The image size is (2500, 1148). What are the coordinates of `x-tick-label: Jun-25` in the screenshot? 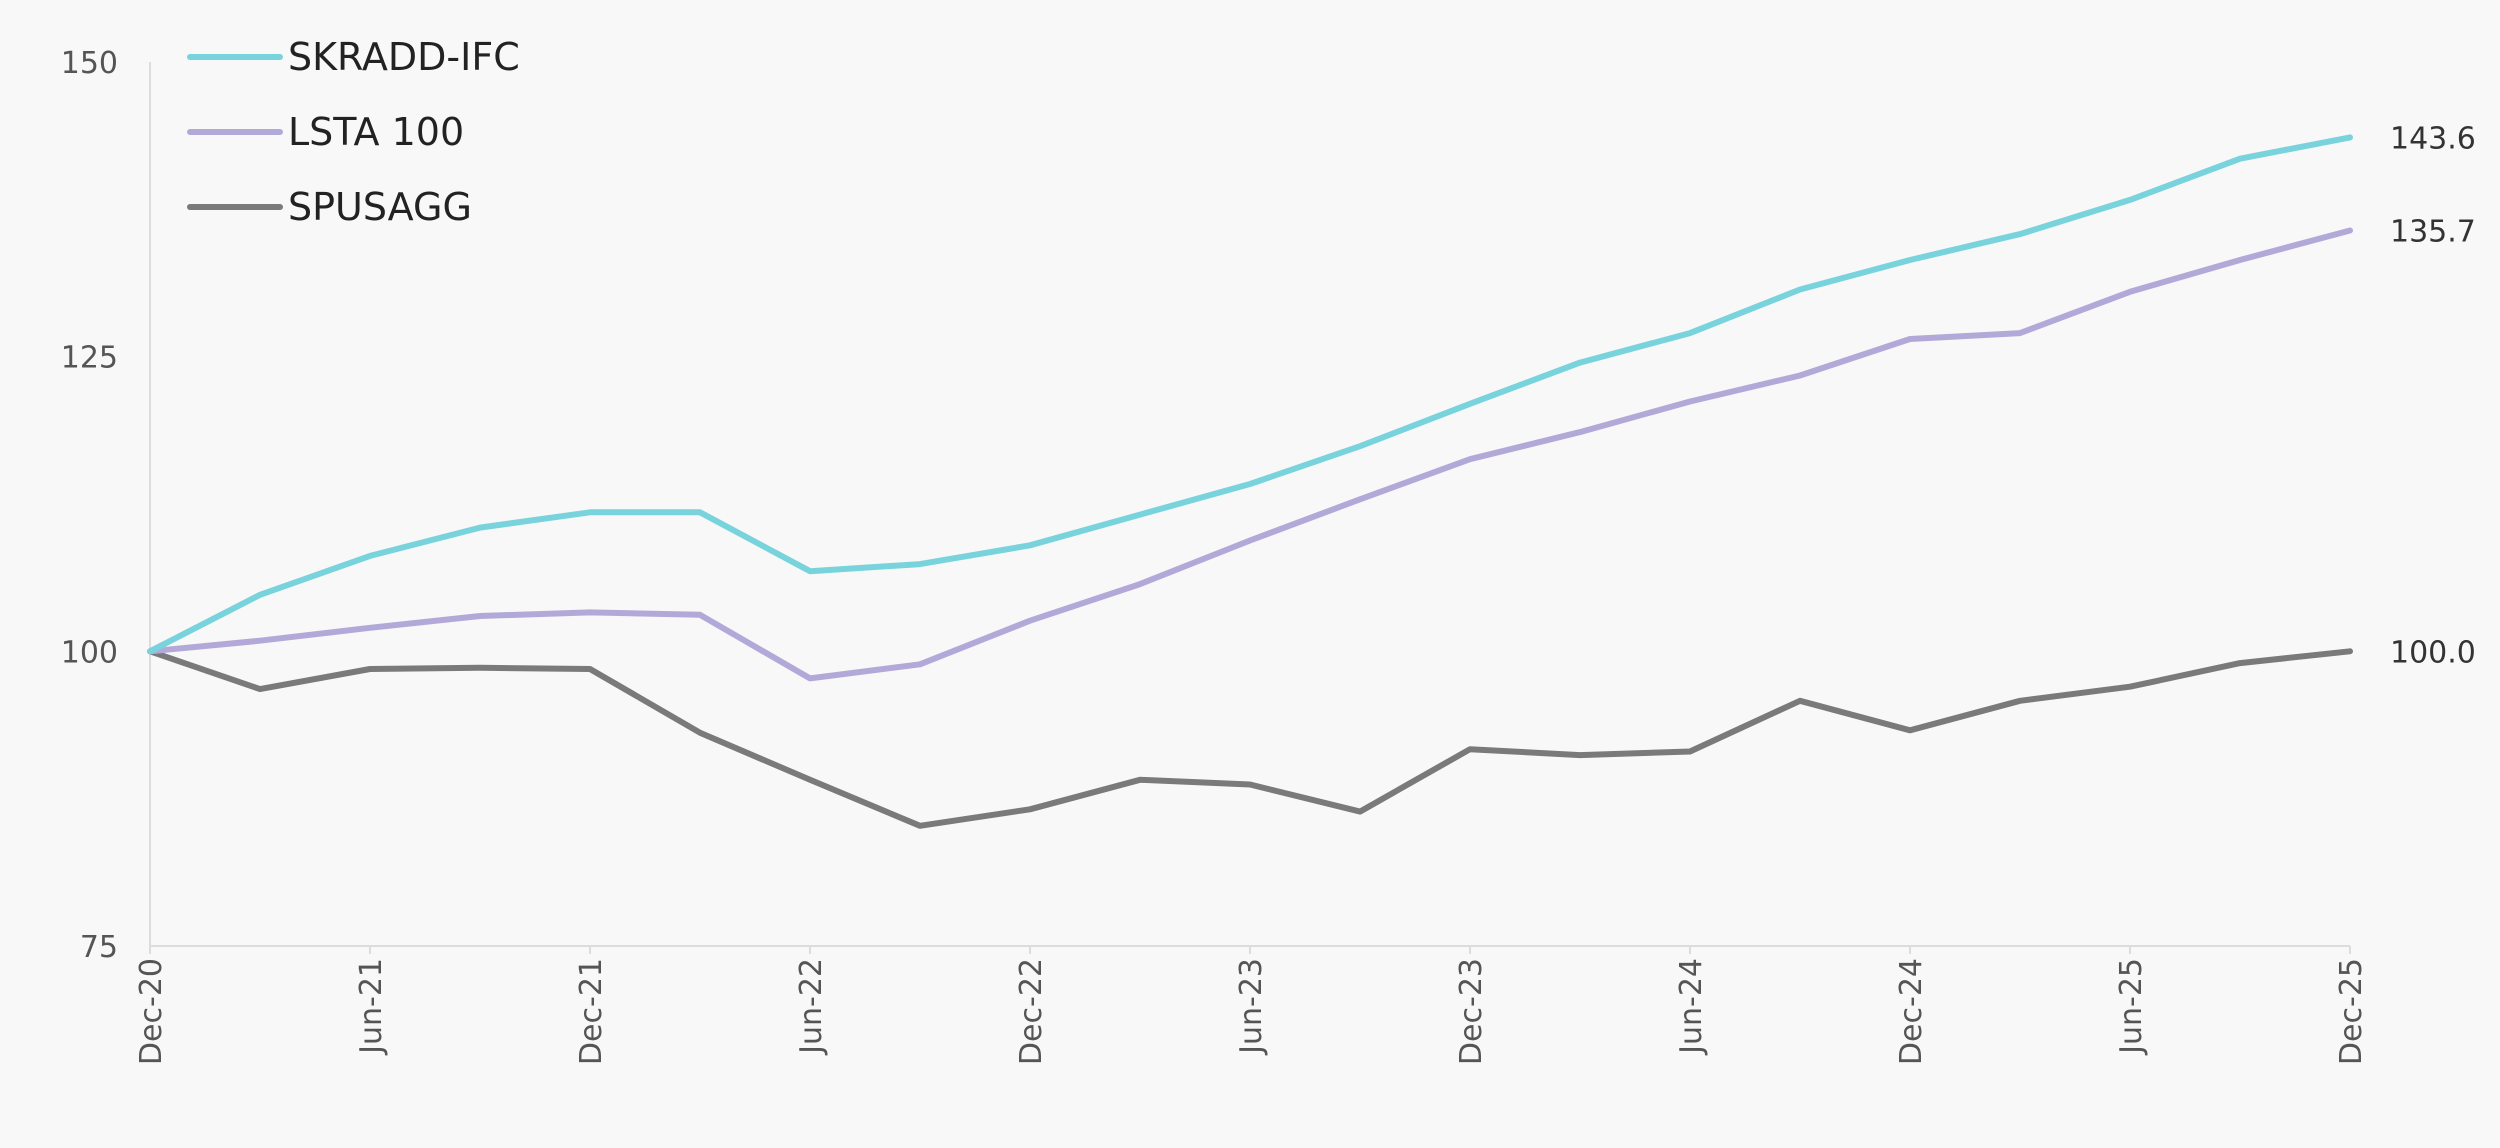 It's located at (2131, 1007).